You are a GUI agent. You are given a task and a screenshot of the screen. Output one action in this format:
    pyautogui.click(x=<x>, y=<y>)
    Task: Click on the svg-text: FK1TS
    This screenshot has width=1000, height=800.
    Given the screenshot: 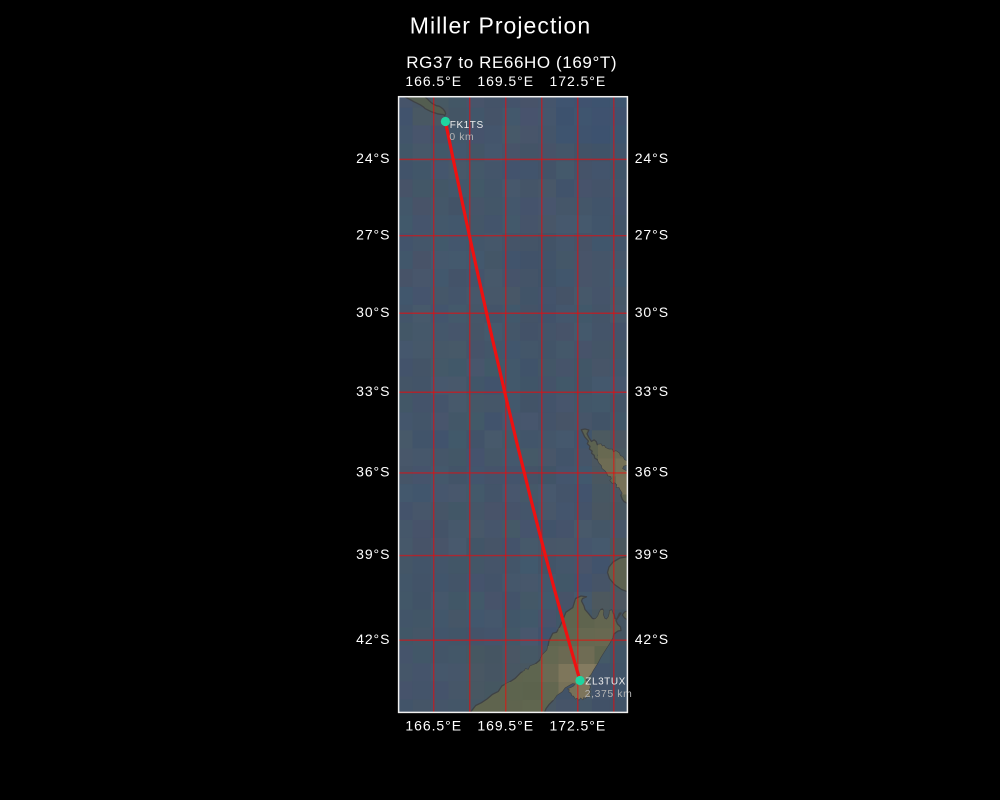 What is the action you would take?
    pyautogui.click(x=467, y=125)
    